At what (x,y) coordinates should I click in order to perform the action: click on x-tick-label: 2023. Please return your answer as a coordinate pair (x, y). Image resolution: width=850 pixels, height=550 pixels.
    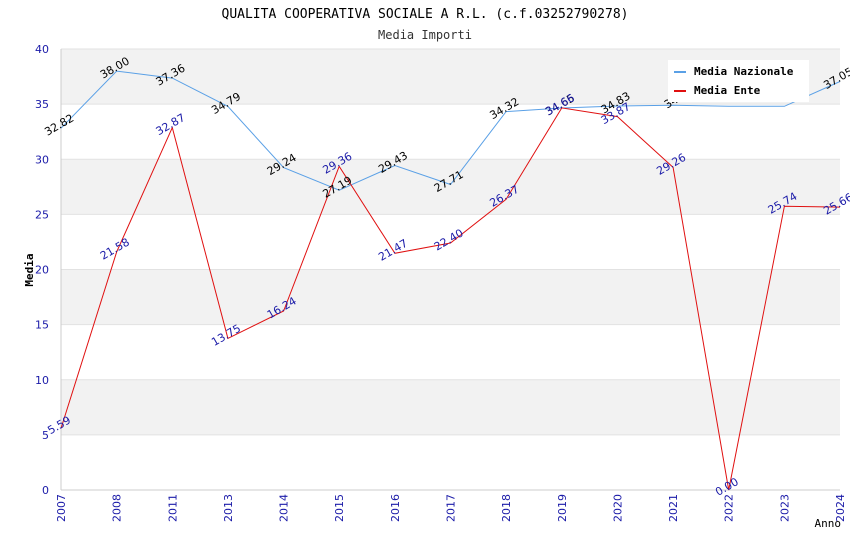
    Looking at the image, I should click on (784, 508).